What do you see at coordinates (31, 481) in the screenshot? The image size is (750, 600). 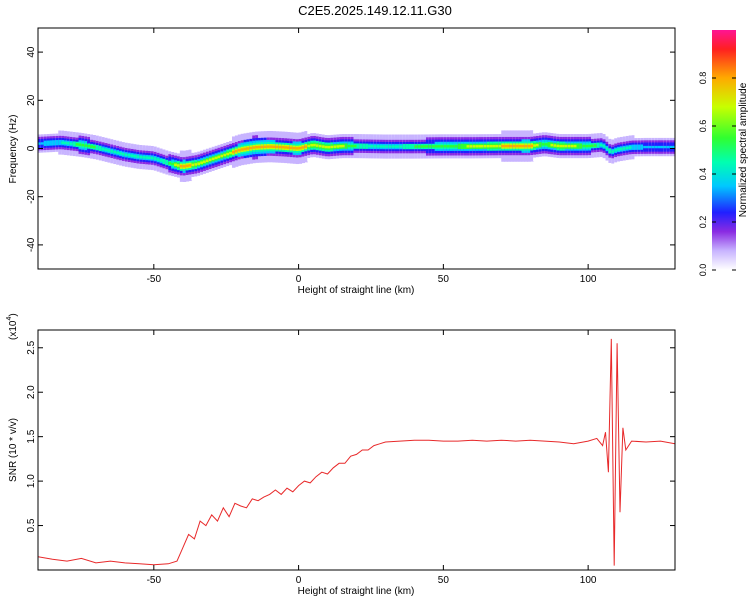 I see `y-tick-label: 1.0` at bounding box center [31, 481].